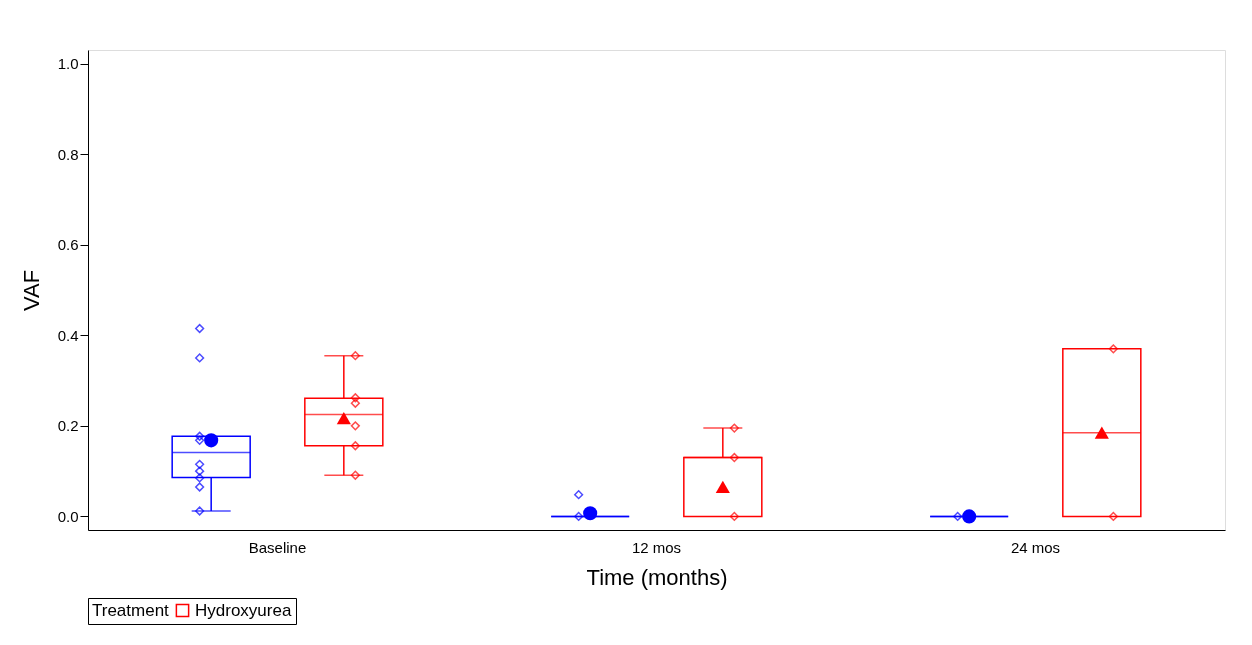  Describe the element at coordinates (68, 426) in the screenshot. I see `y-tick-label: 0.2` at that location.